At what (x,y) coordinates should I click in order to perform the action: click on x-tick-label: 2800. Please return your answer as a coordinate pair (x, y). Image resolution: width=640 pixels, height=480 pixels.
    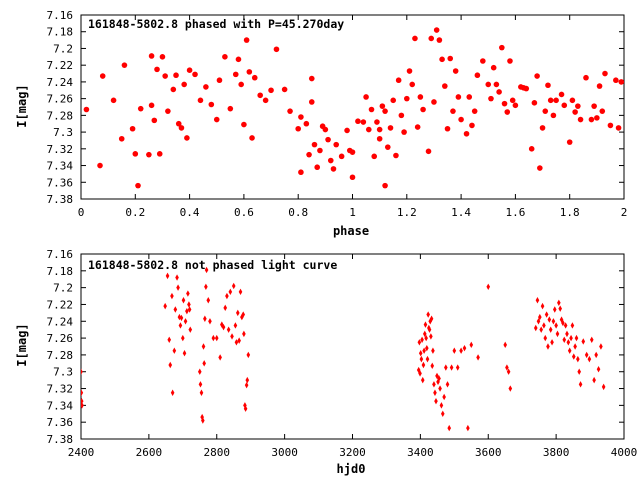
    Looking at the image, I should click on (217, 452).